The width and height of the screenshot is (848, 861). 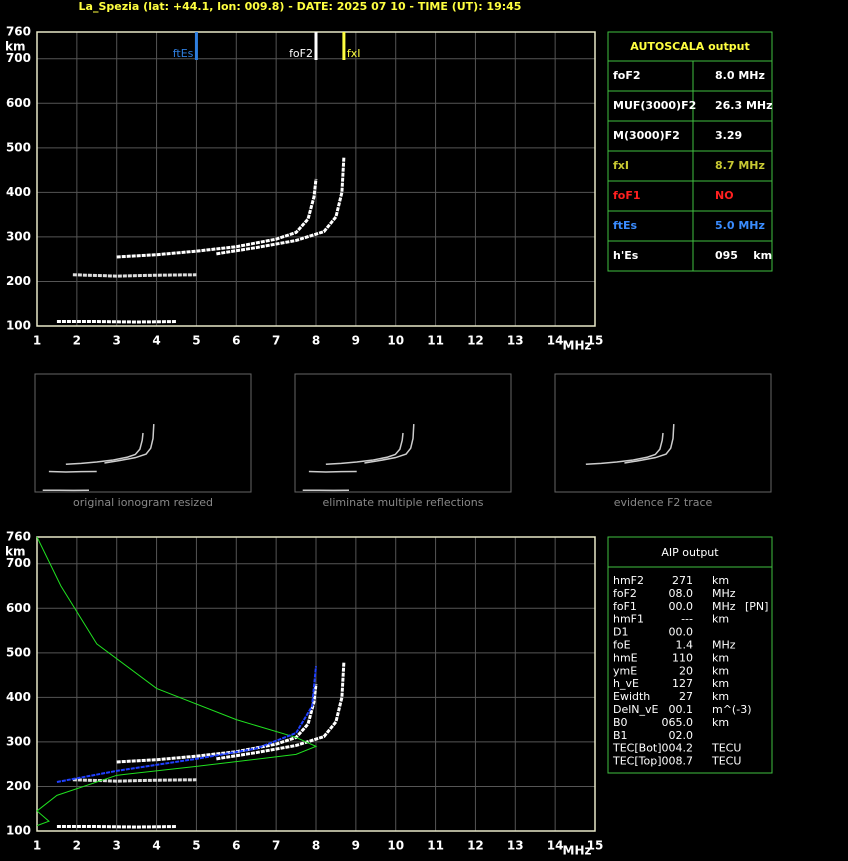 I want to click on thumbnail-caption: evidence F2 trace, so click(x=663, y=502).